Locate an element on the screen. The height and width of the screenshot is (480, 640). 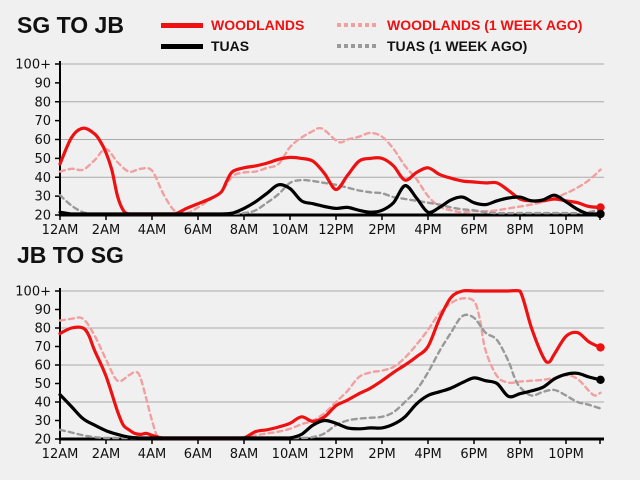
legend-item-tuas-prev: TUAS (1 WEEK AGO) is located at coordinates (459, 46).